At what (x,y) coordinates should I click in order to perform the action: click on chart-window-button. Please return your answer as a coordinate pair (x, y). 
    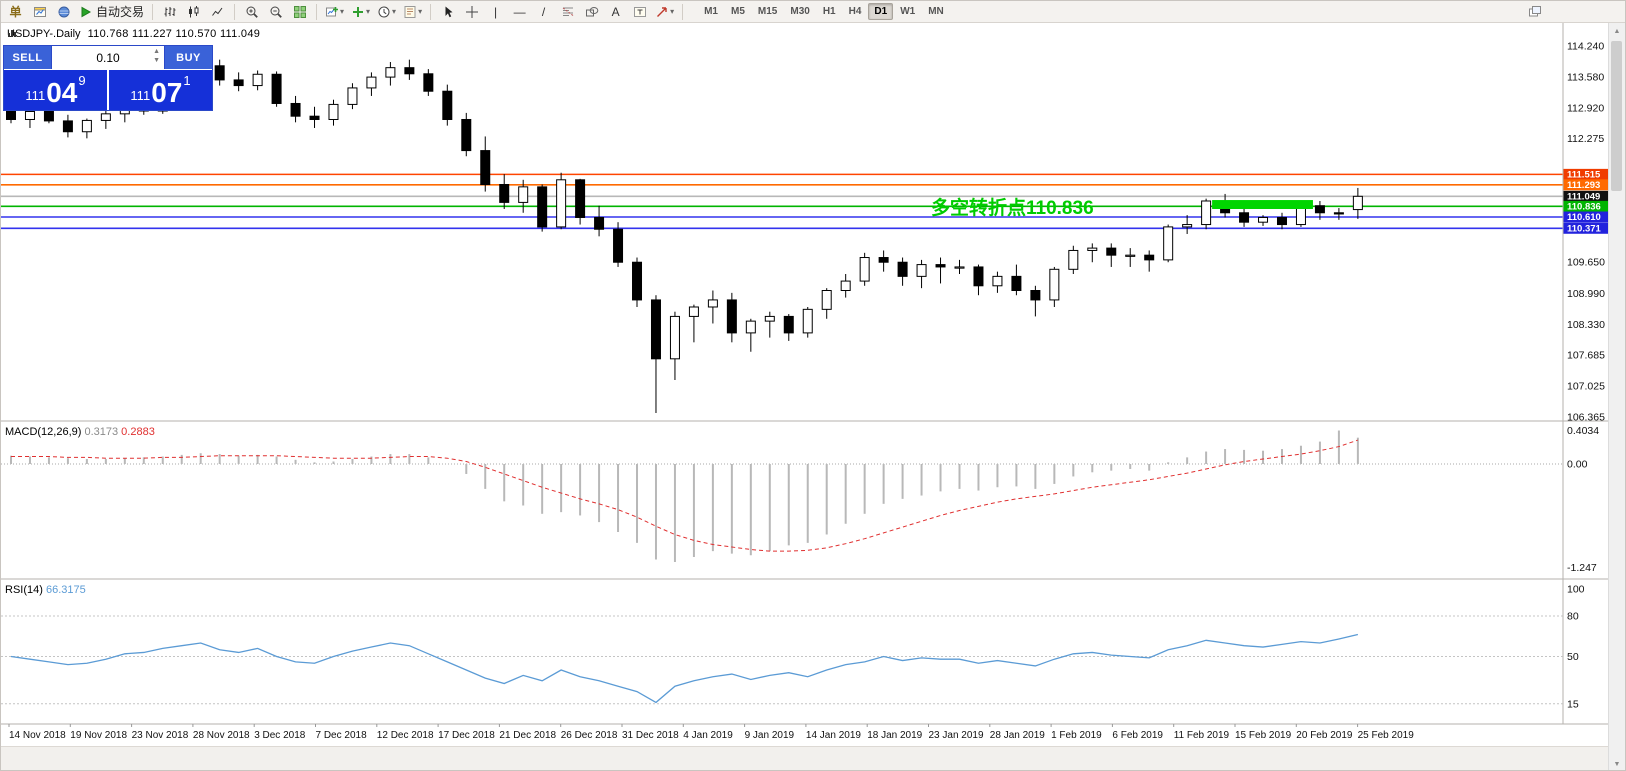
    Looking at the image, I should click on (39, 11).